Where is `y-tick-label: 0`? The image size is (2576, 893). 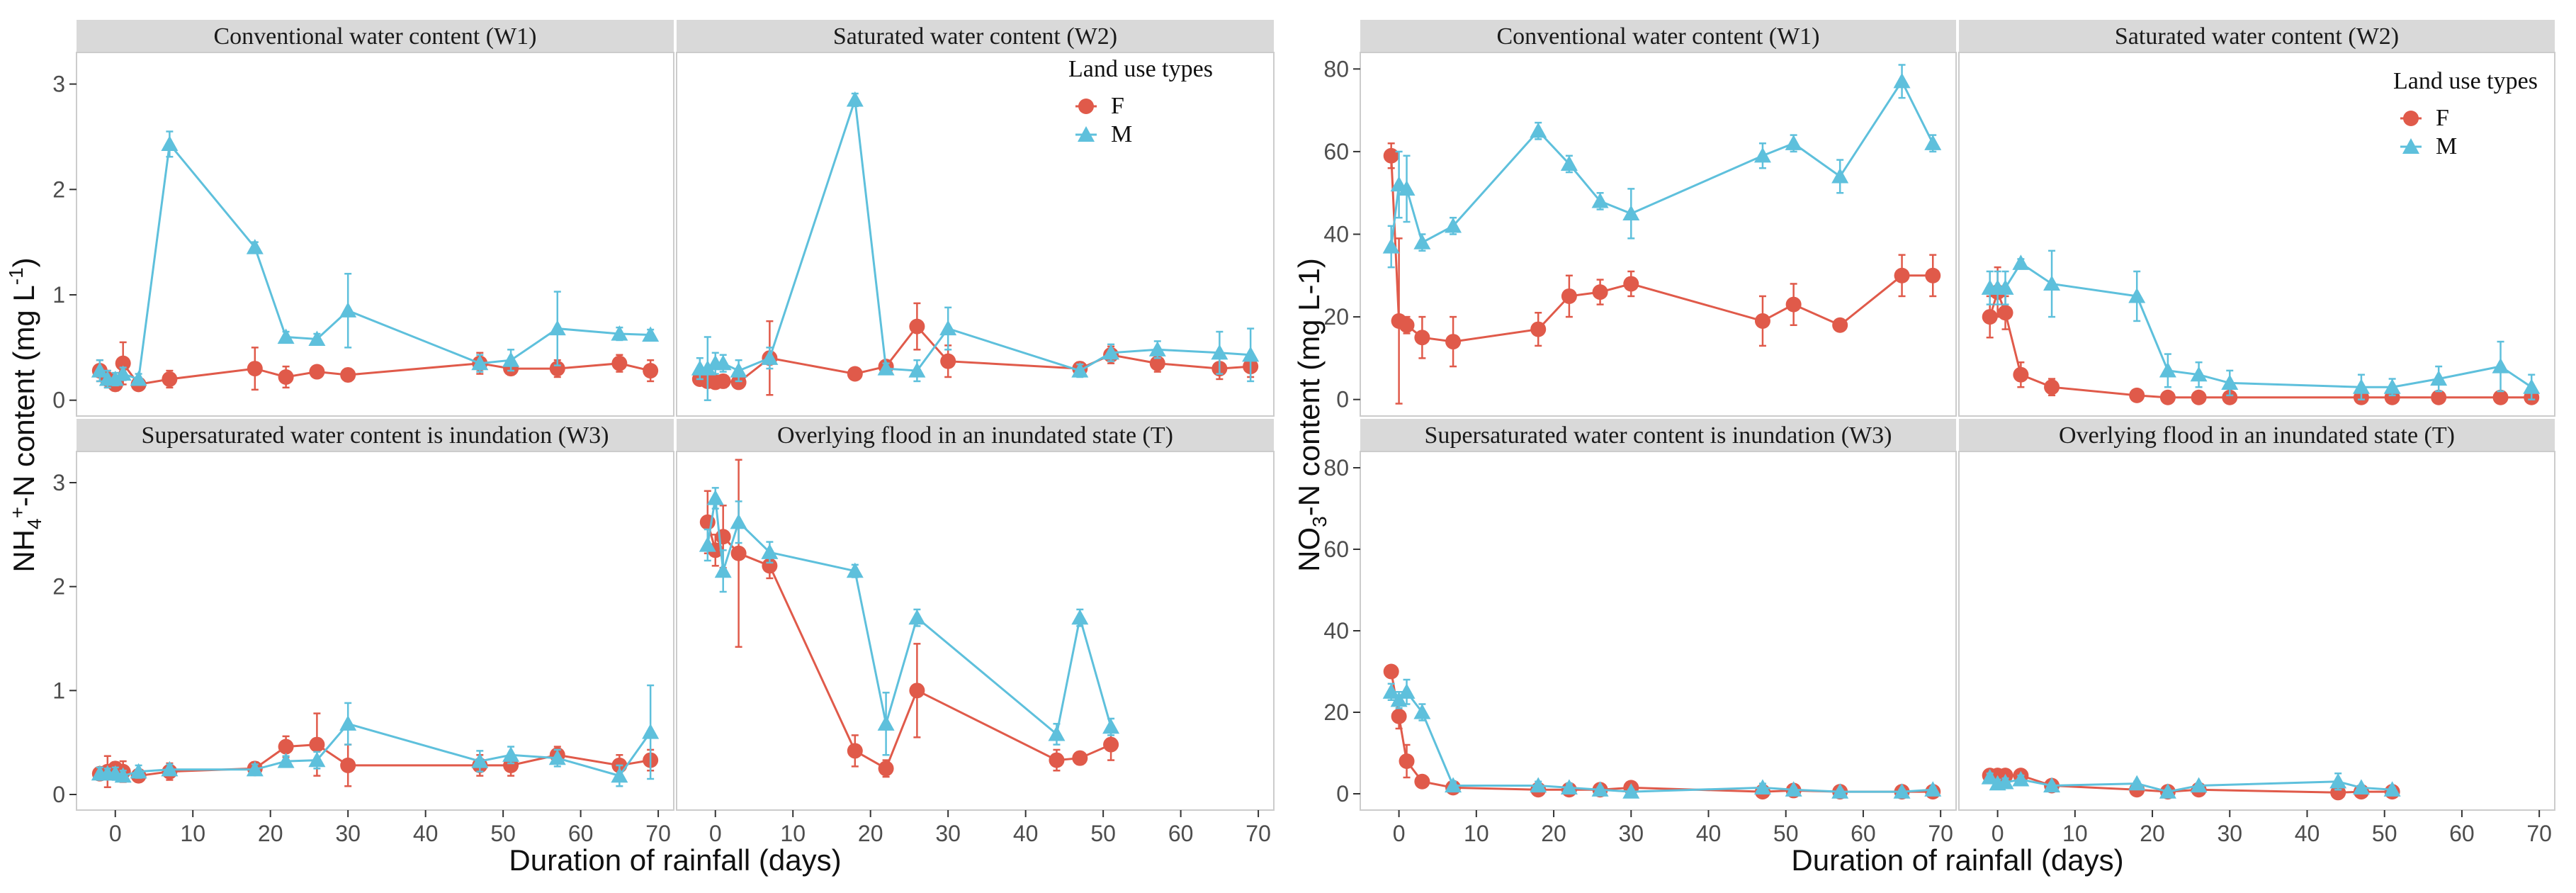 y-tick-label: 0 is located at coordinates (58, 794).